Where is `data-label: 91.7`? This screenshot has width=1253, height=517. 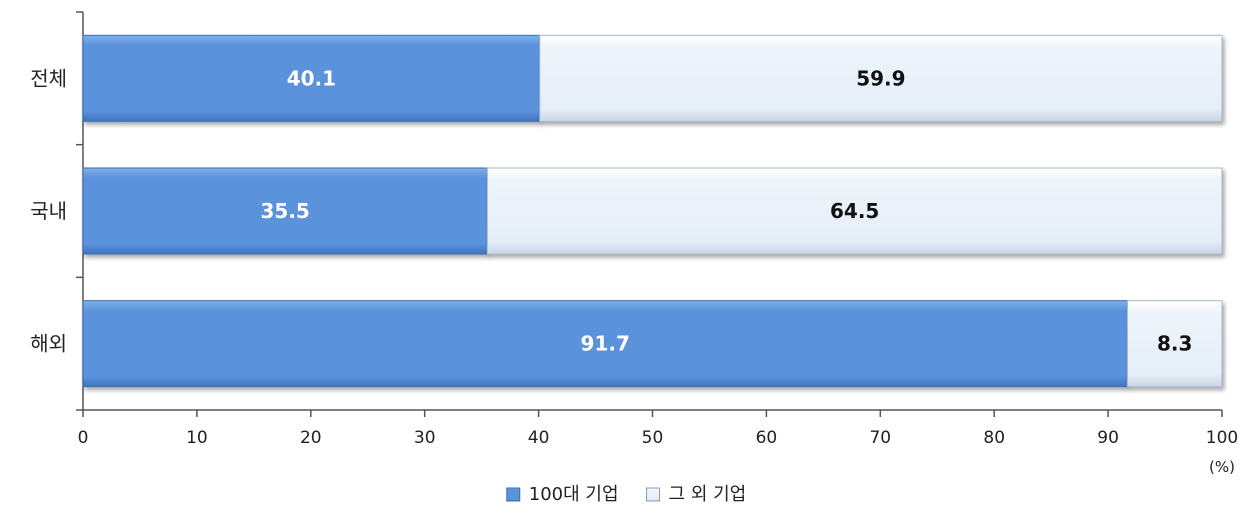
data-label: 91.7 is located at coordinates (605, 344).